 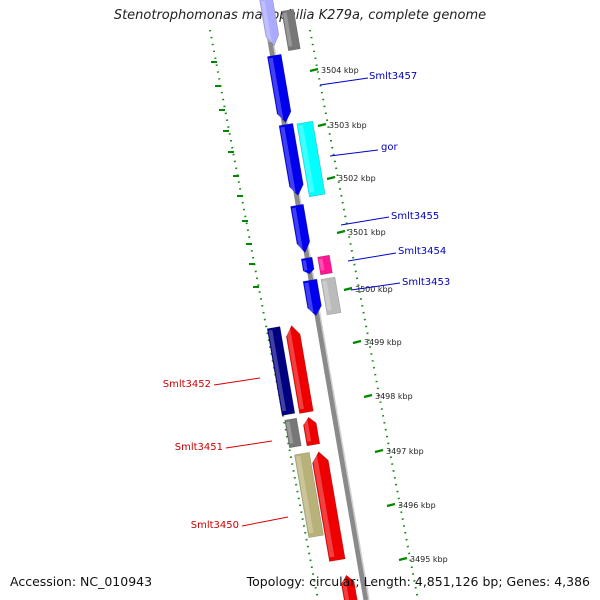 What do you see at coordinates (291, 159) in the screenshot?
I see `gene-feature-gor-forward` at bounding box center [291, 159].